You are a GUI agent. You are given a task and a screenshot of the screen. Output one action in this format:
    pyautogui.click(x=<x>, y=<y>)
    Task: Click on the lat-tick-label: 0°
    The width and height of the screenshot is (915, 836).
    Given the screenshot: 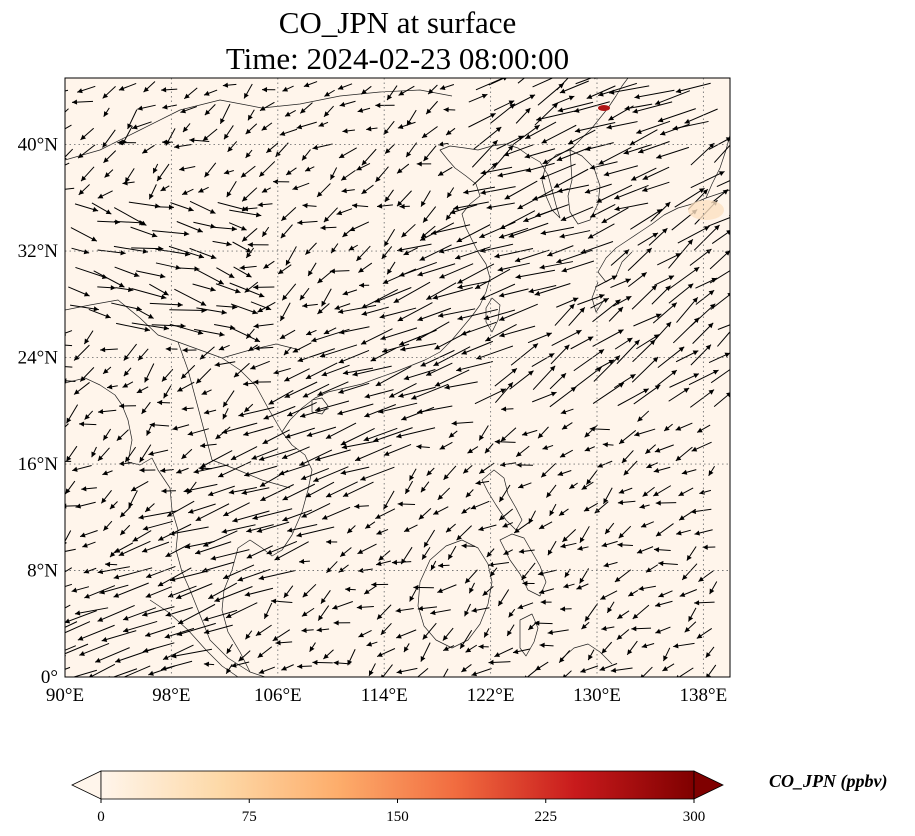 What is the action you would take?
    pyautogui.click(x=49, y=677)
    